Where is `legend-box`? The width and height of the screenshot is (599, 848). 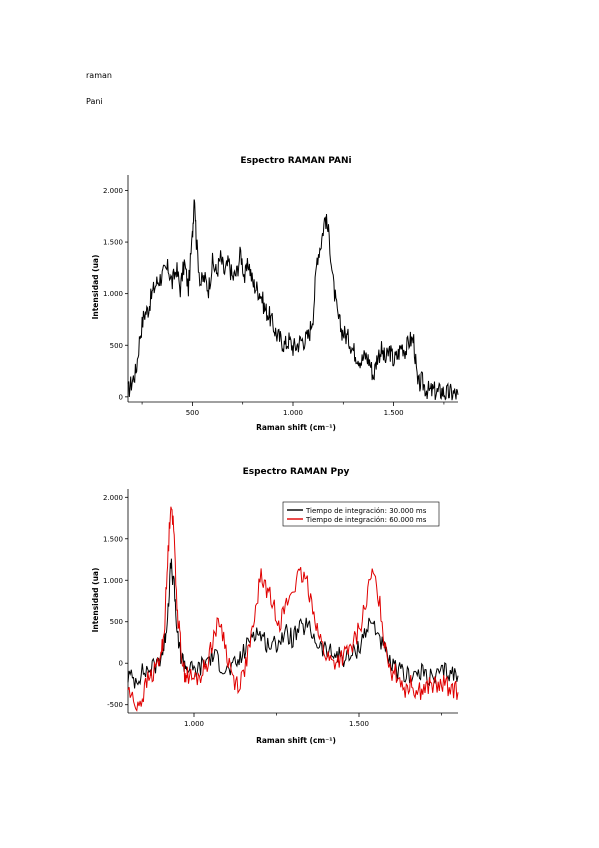 legend-box is located at coordinates (361, 514).